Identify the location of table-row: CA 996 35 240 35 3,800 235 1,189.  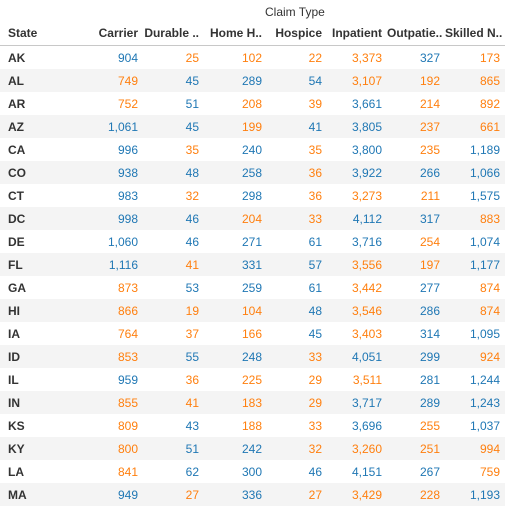
(252, 149).